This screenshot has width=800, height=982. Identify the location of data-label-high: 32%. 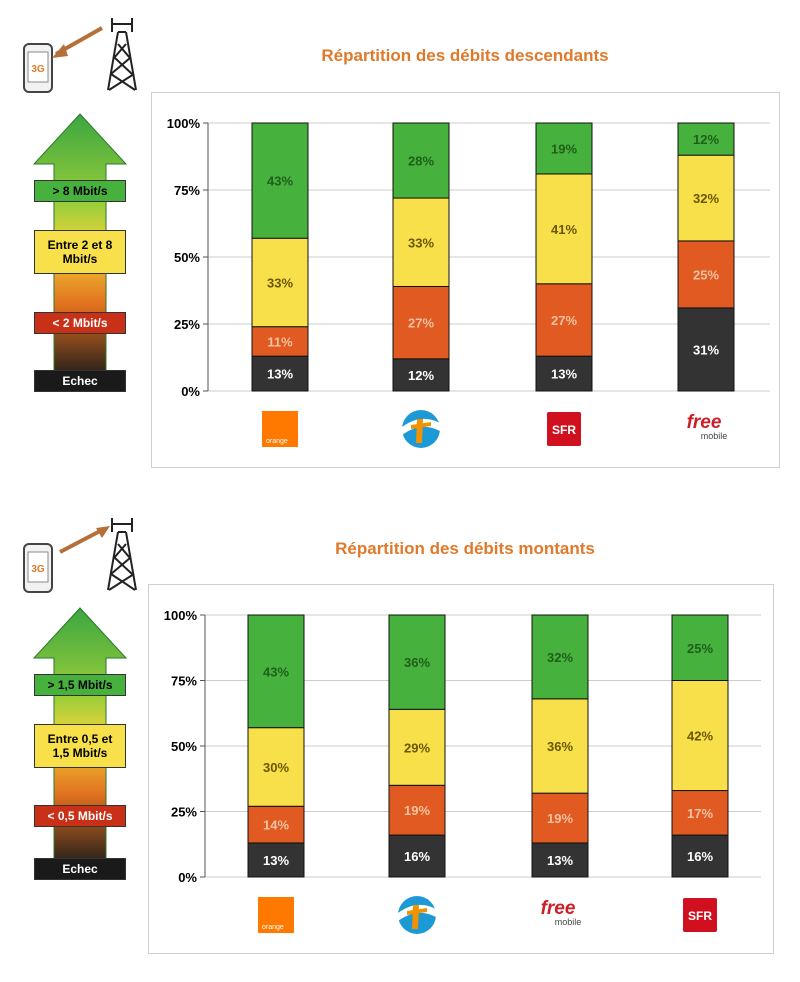
(560, 657).